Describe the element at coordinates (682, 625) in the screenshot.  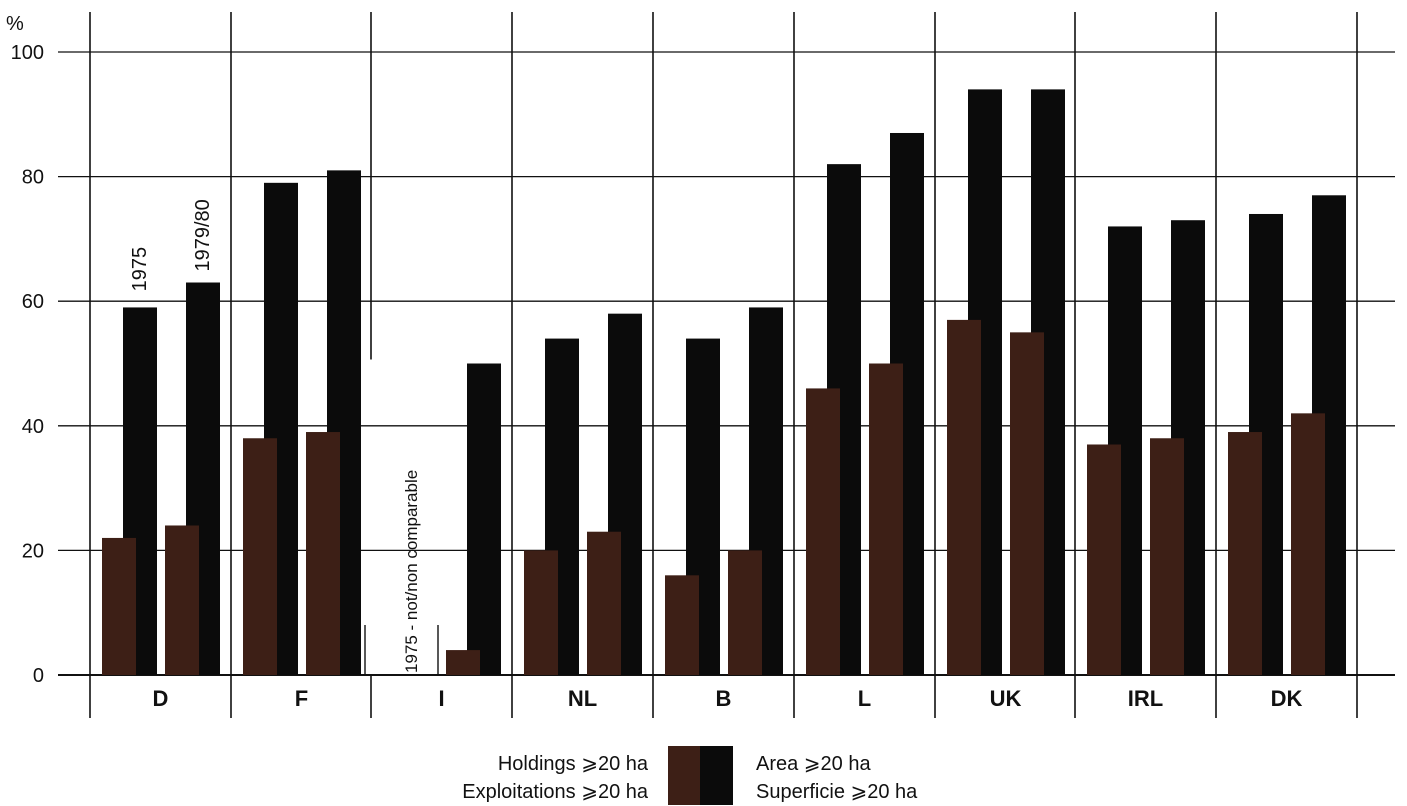
I see `bar-holdings-1975-B` at that location.